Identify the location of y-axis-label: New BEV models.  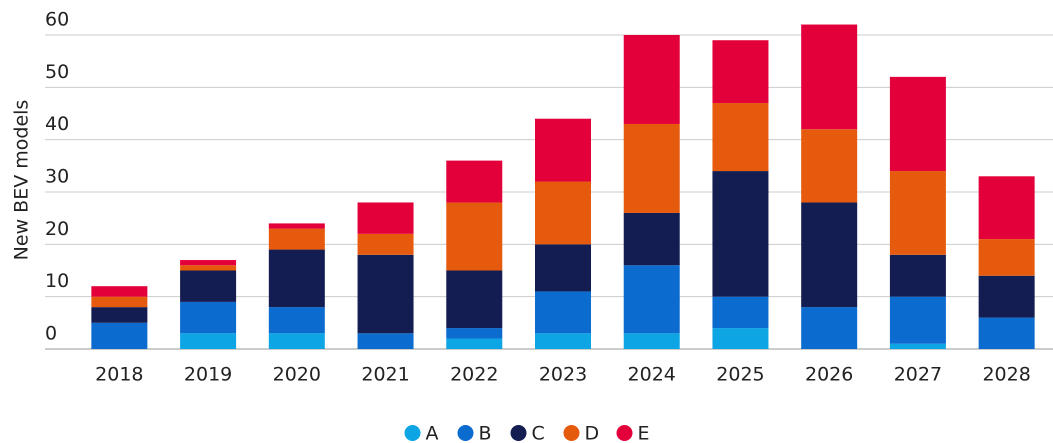
(22, 180).